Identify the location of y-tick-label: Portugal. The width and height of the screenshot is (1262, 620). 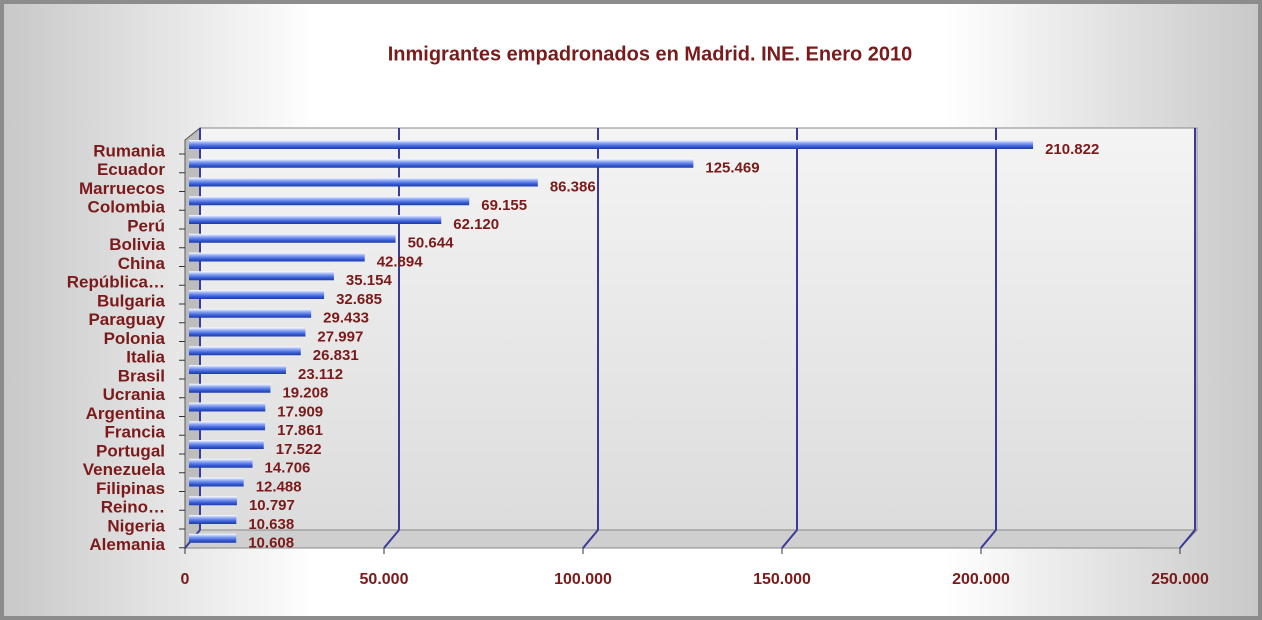
(130, 450).